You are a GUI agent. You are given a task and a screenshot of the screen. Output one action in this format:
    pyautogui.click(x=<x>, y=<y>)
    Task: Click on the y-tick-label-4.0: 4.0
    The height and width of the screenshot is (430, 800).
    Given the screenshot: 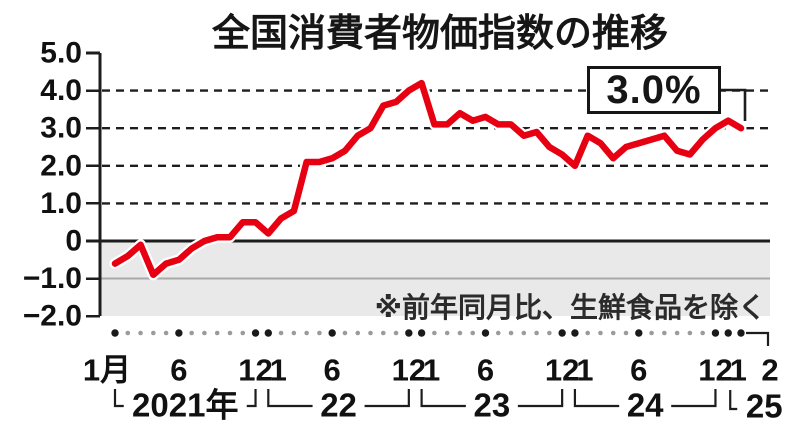 What is the action you would take?
    pyautogui.click(x=61, y=90)
    